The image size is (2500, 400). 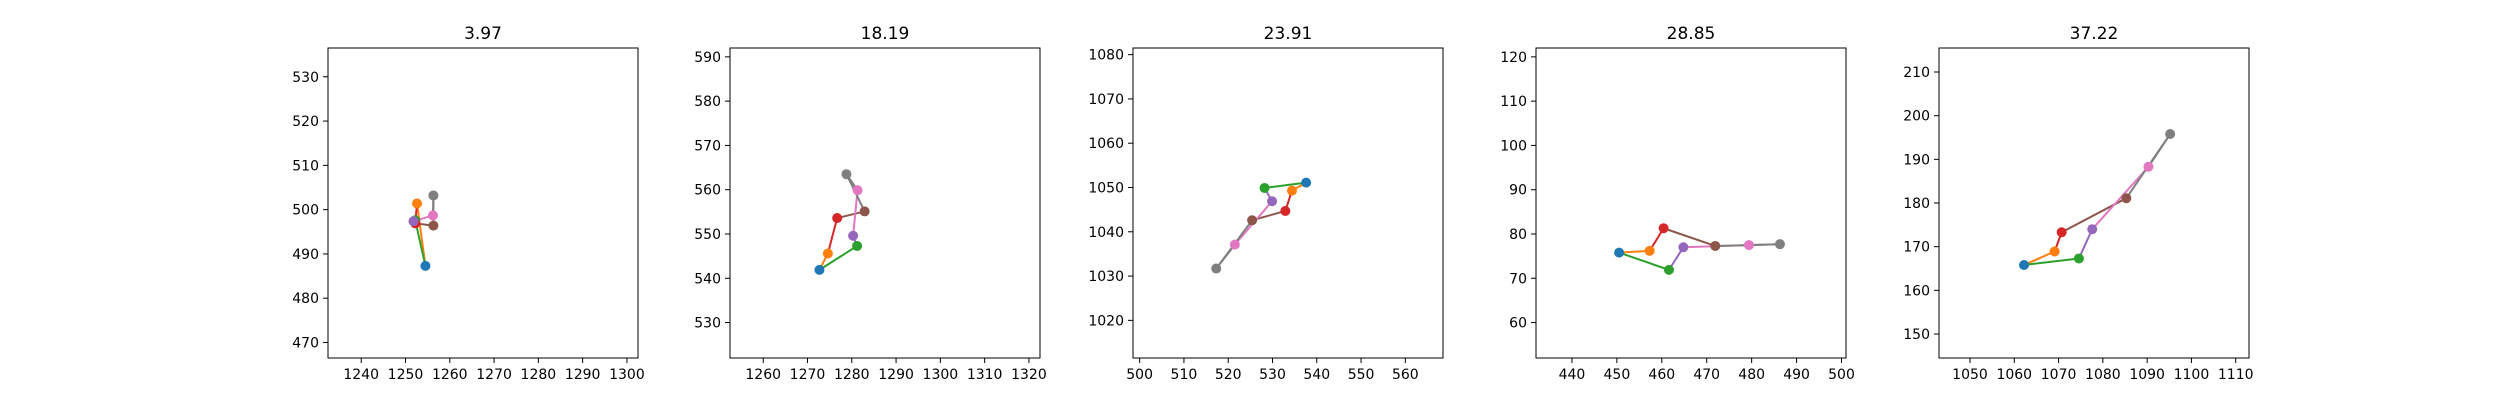 I want to click on y-tick-label: 1020, so click(x=1106, y=321).